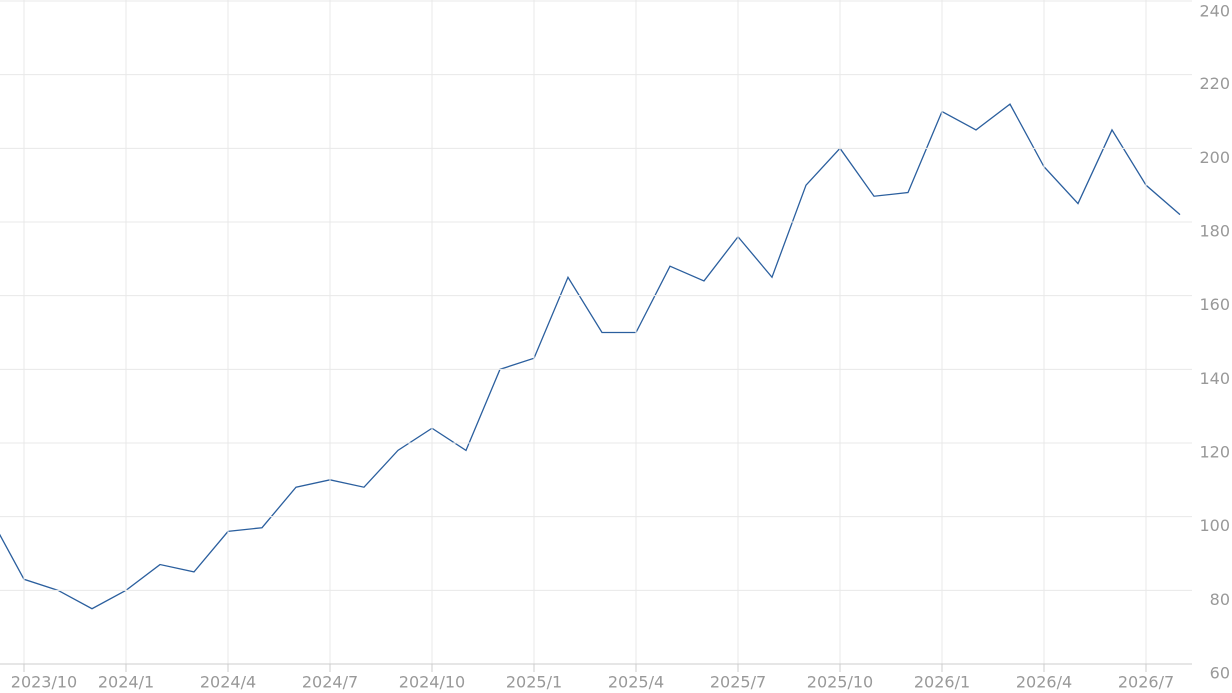  What do you see at coordinates (44, 682) in the screenshot?
I see `x-tick-label: 2023/10` at bounding box center [44, 682].